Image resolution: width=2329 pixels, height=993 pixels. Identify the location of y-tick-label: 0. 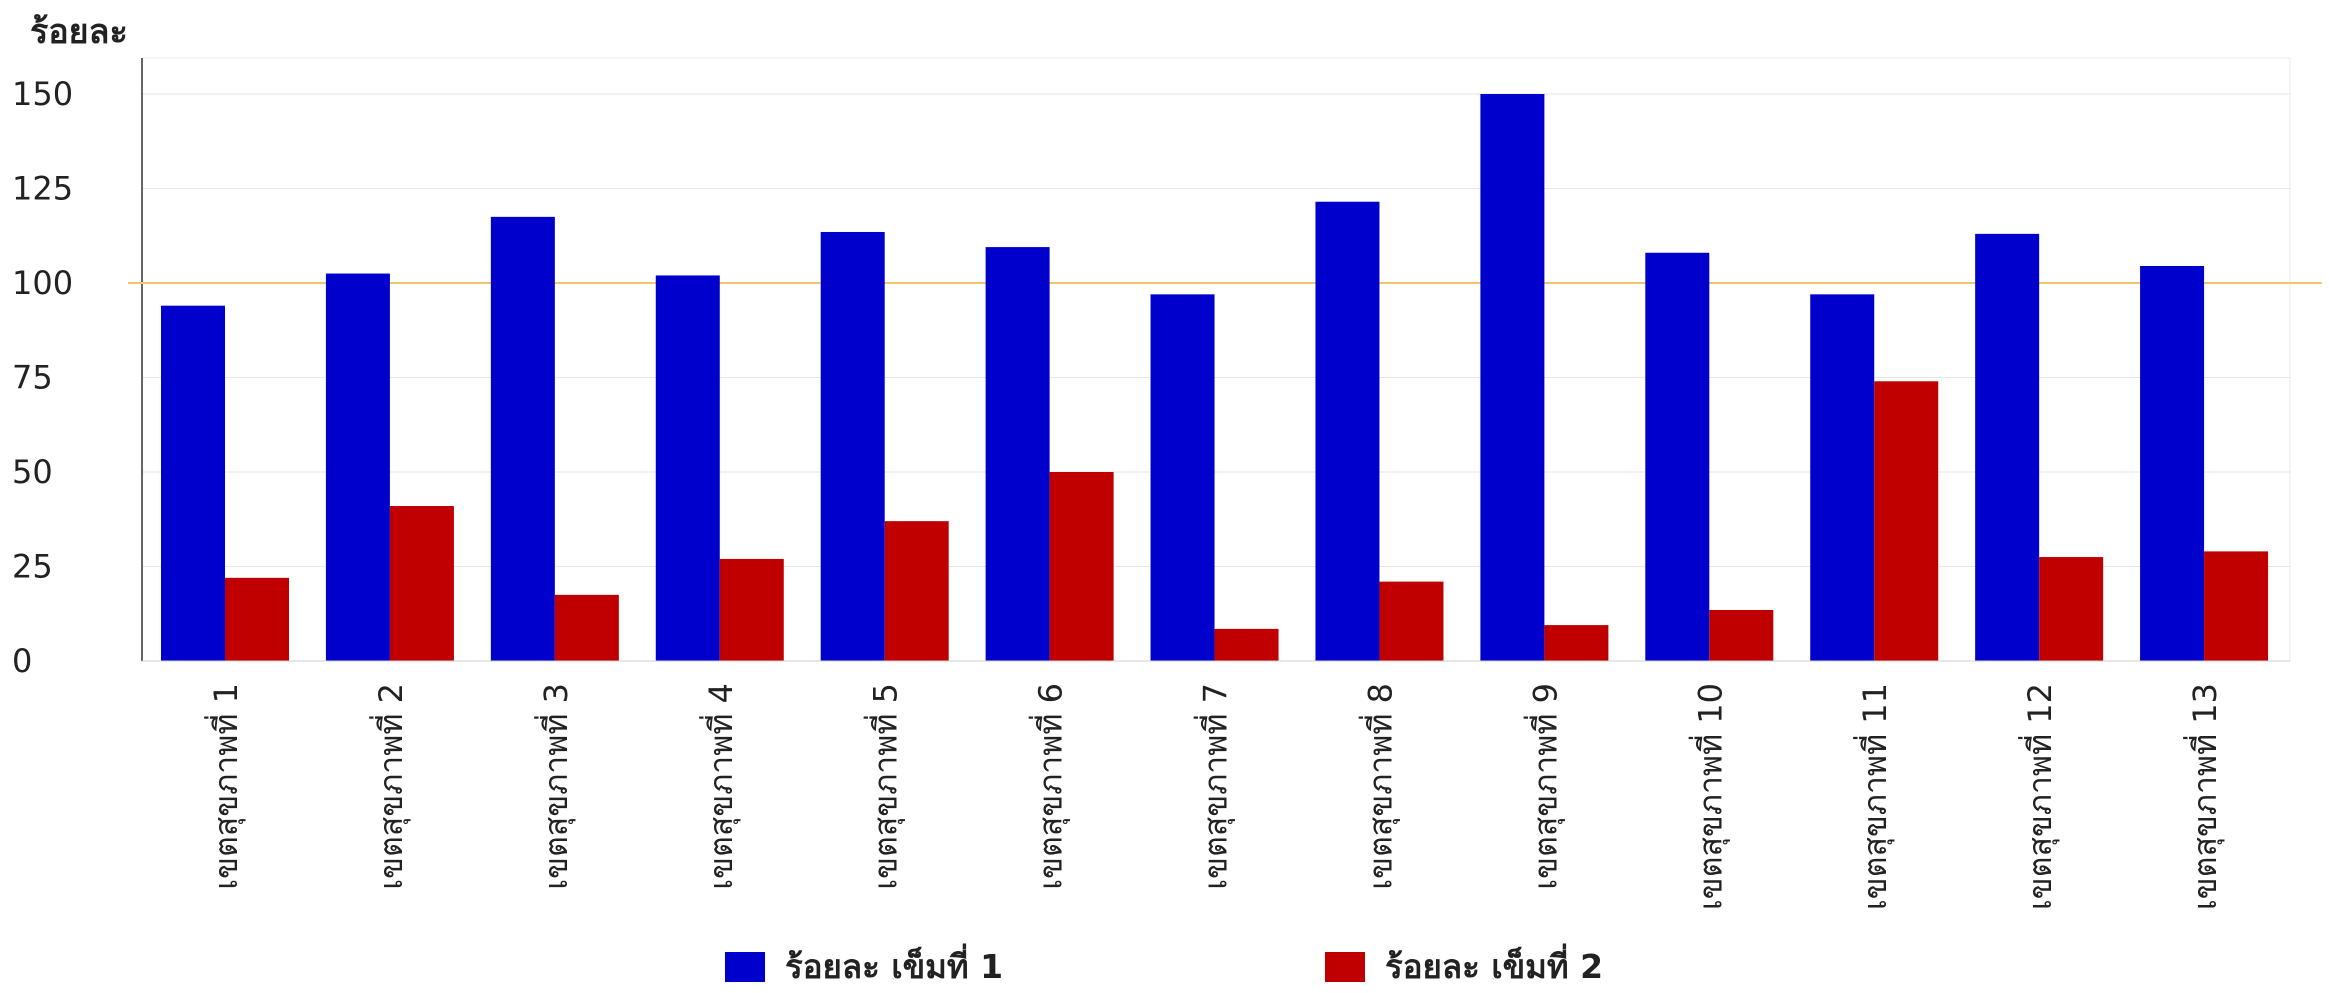
(22, 661).